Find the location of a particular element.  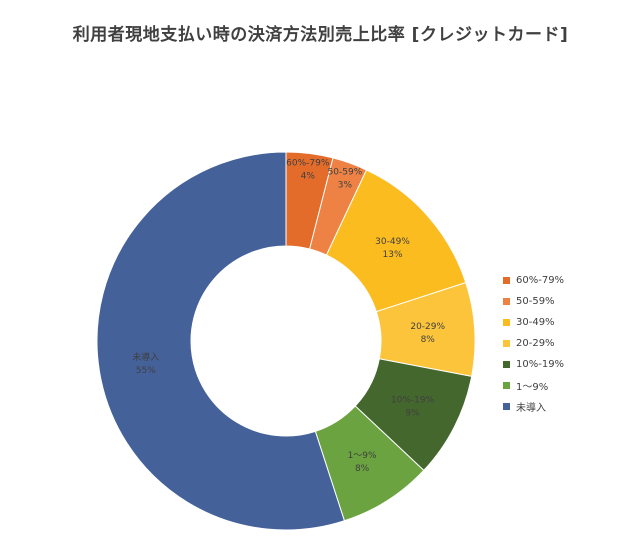

legend-label: 1～9% is located at coordinates (532, 387).